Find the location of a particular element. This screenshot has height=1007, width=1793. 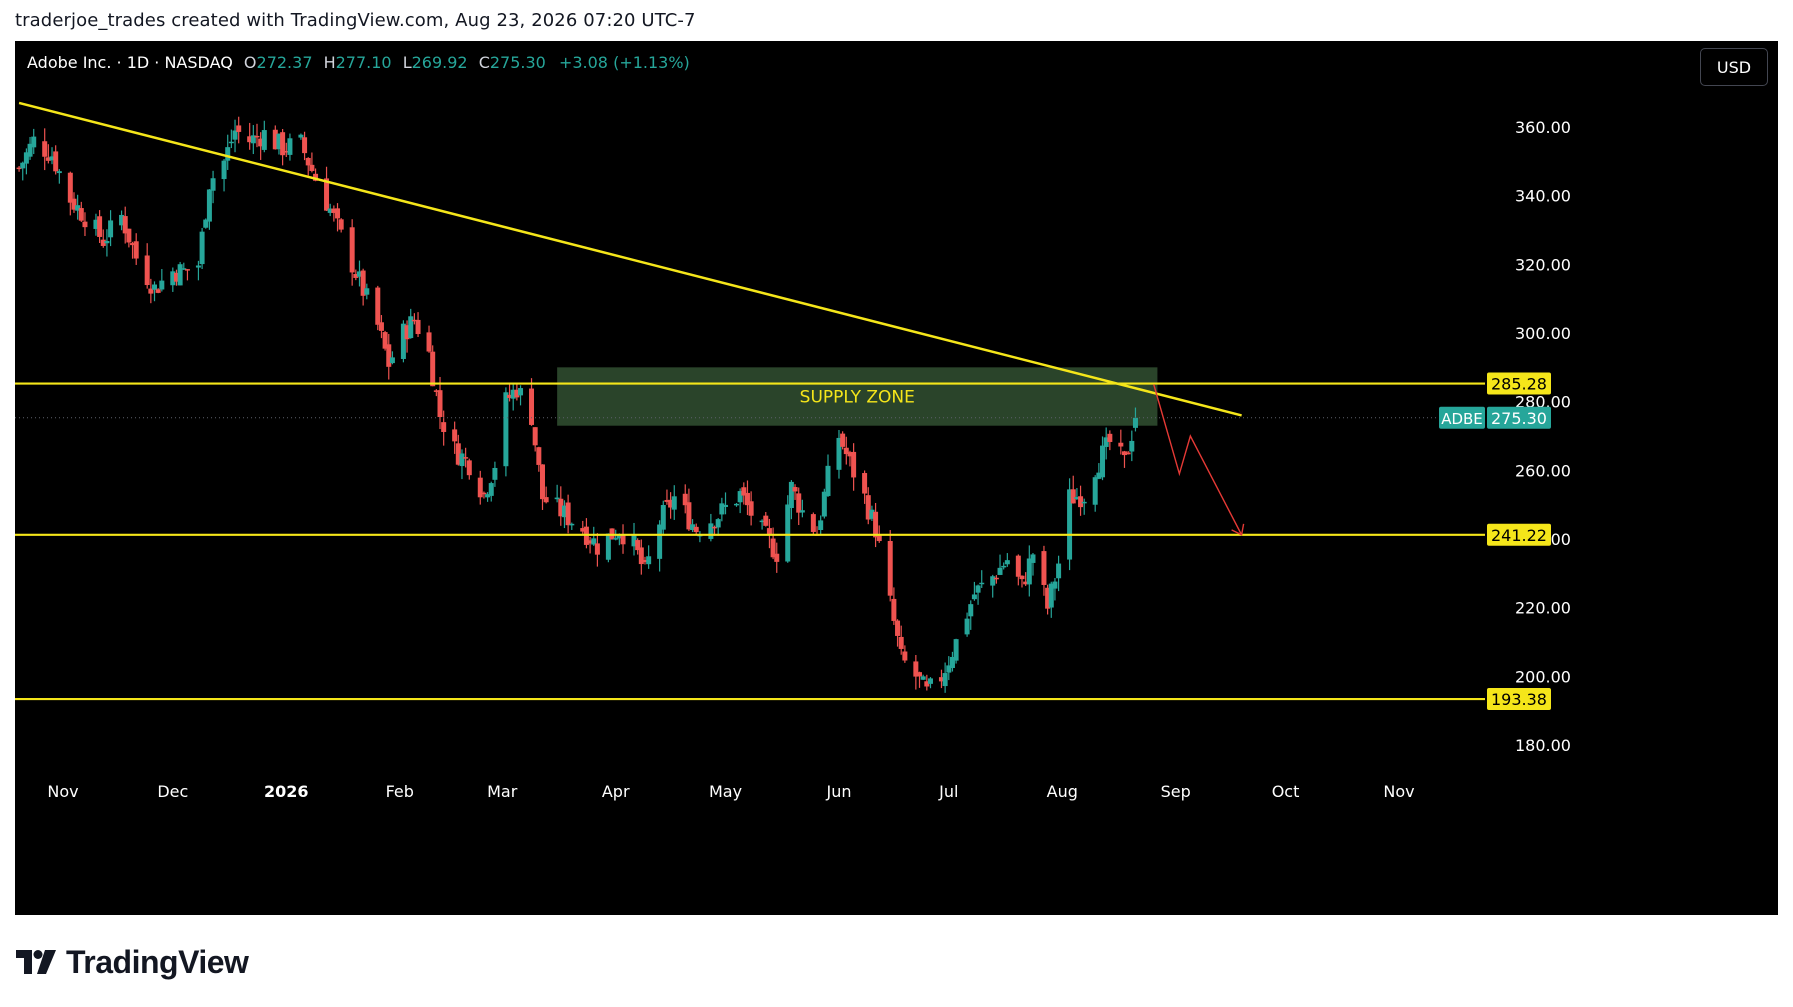

level-price-tag-text: 193.38 is located at coordinates (1519, 699).